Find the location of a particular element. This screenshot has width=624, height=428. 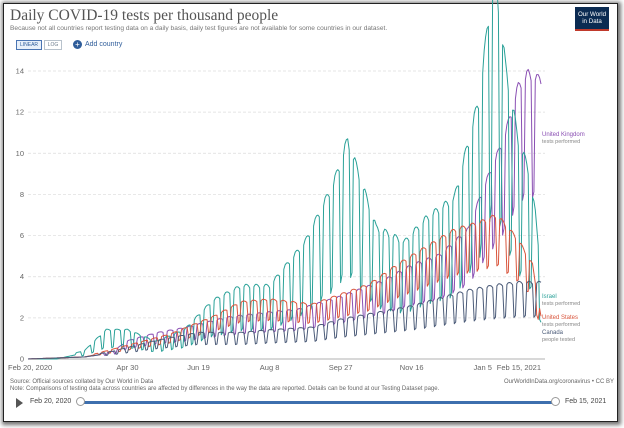

chart-title: Daily COVID-19 tests per thousand people is located at coordinates (144, 15).